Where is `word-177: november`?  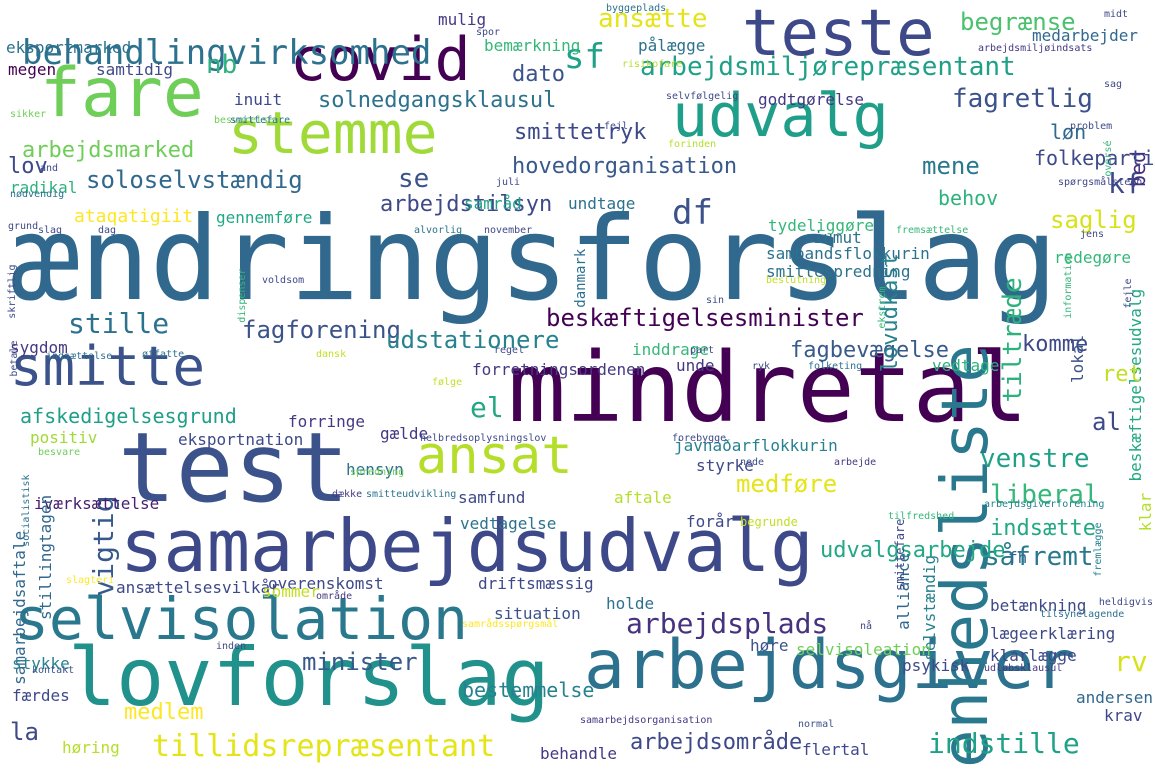
word-177: november is located at coordinates (508, 230).